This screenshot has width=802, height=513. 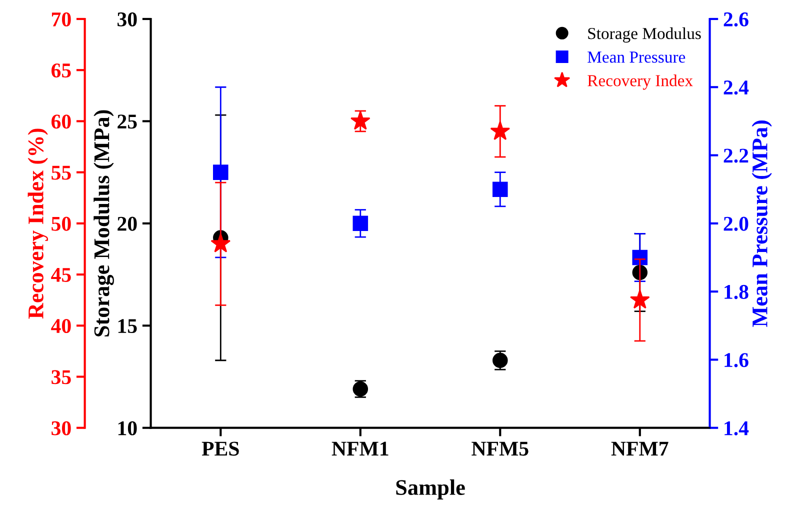 What do you see at coordinates (127, 223) in the screenshot?
I see `y-tick-label: 20` at bounding box center [127, 223].